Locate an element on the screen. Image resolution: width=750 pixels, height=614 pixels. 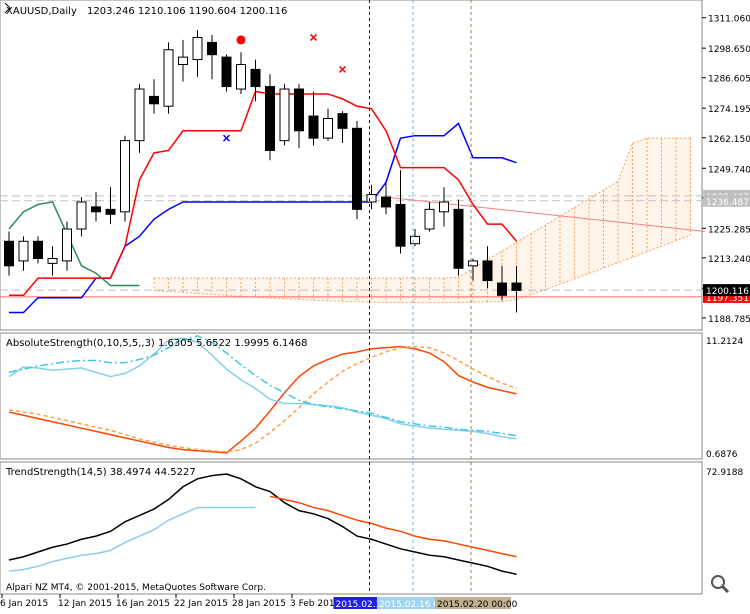
magnifier-icon is located at coordinates (720, 584).